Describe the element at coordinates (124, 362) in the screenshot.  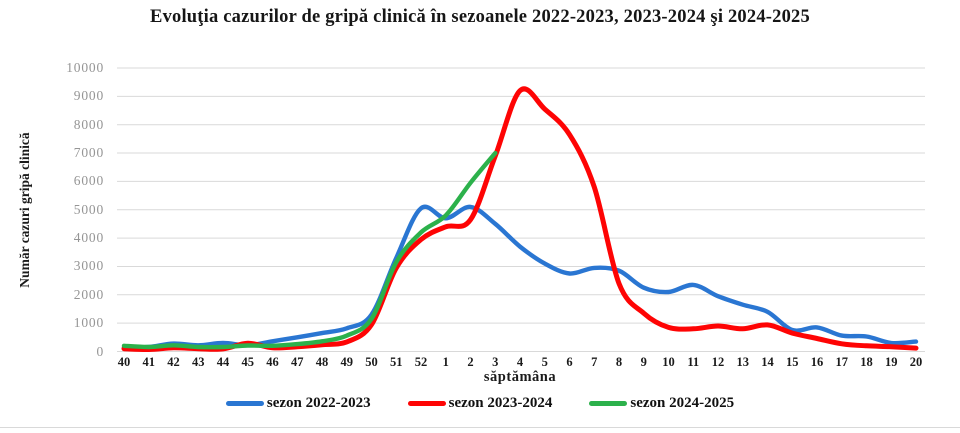
I see `x-tick-label: 40` at that location.